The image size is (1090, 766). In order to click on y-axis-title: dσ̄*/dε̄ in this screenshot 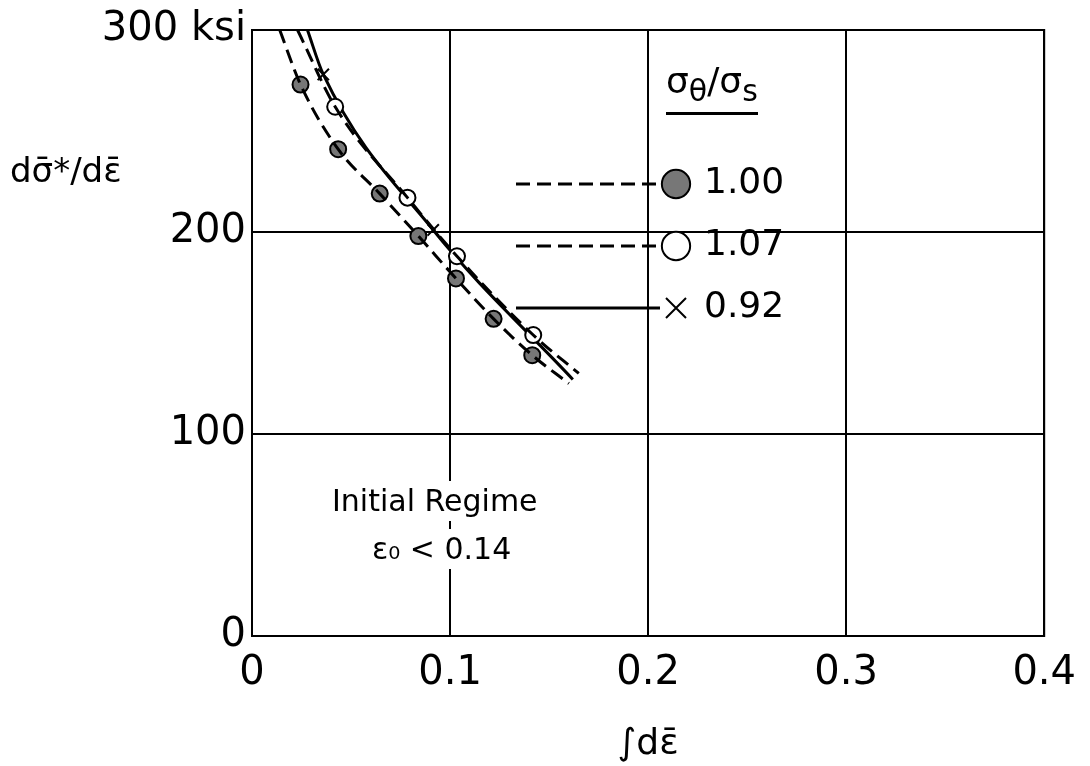, I will do `click(66, 170)`.